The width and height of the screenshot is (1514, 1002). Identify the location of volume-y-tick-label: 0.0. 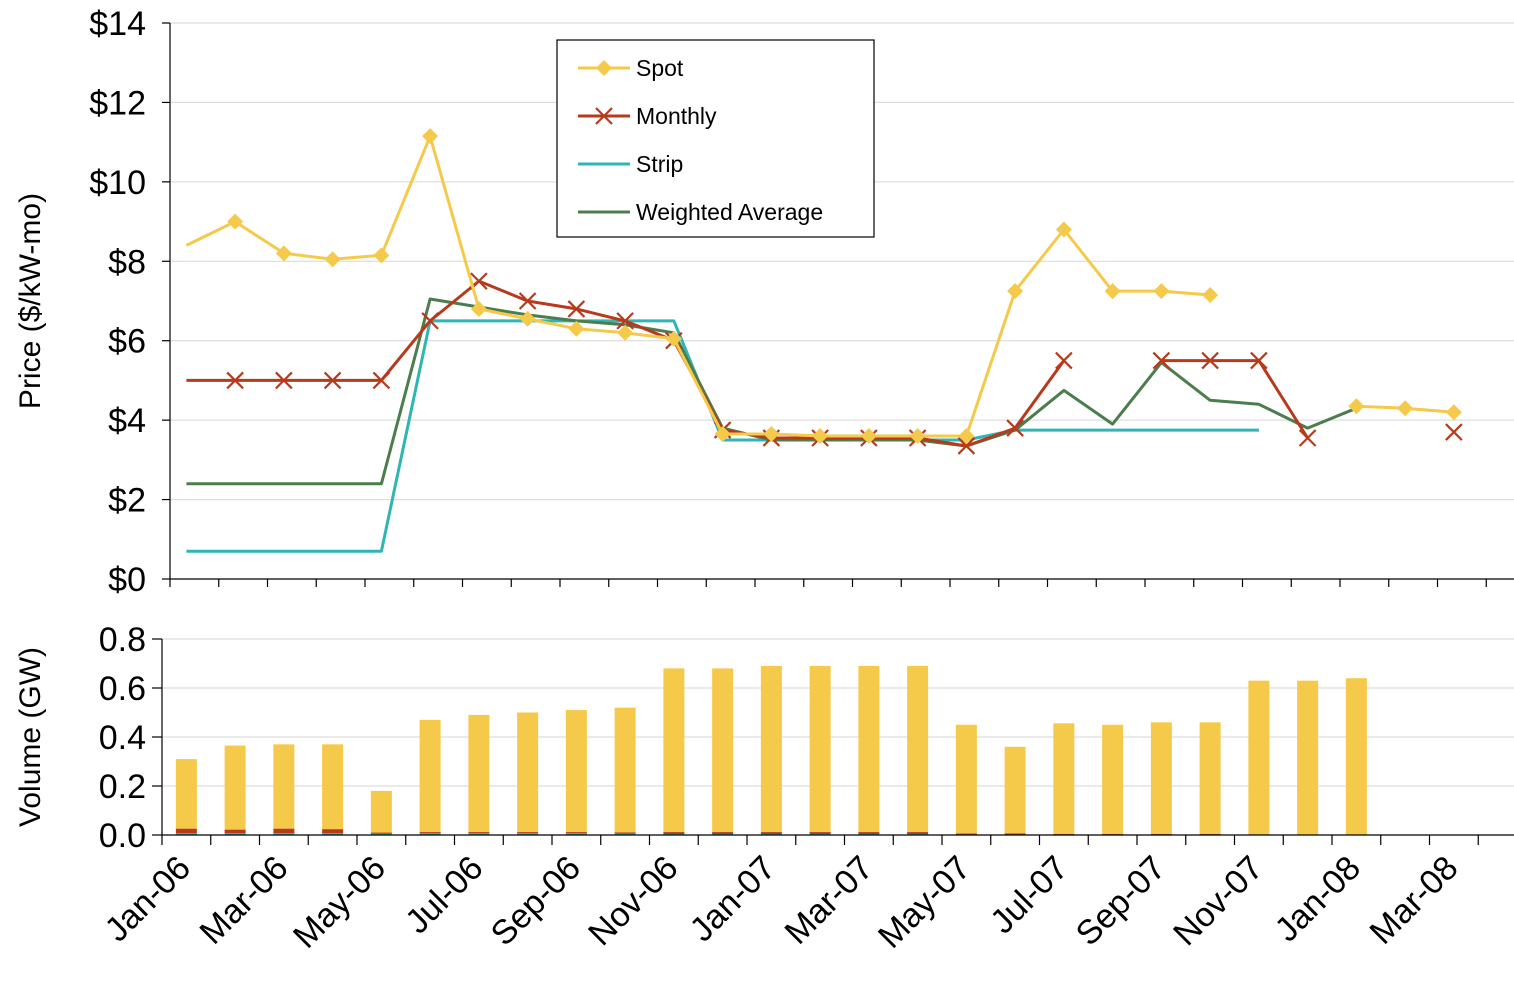
(122, 836).